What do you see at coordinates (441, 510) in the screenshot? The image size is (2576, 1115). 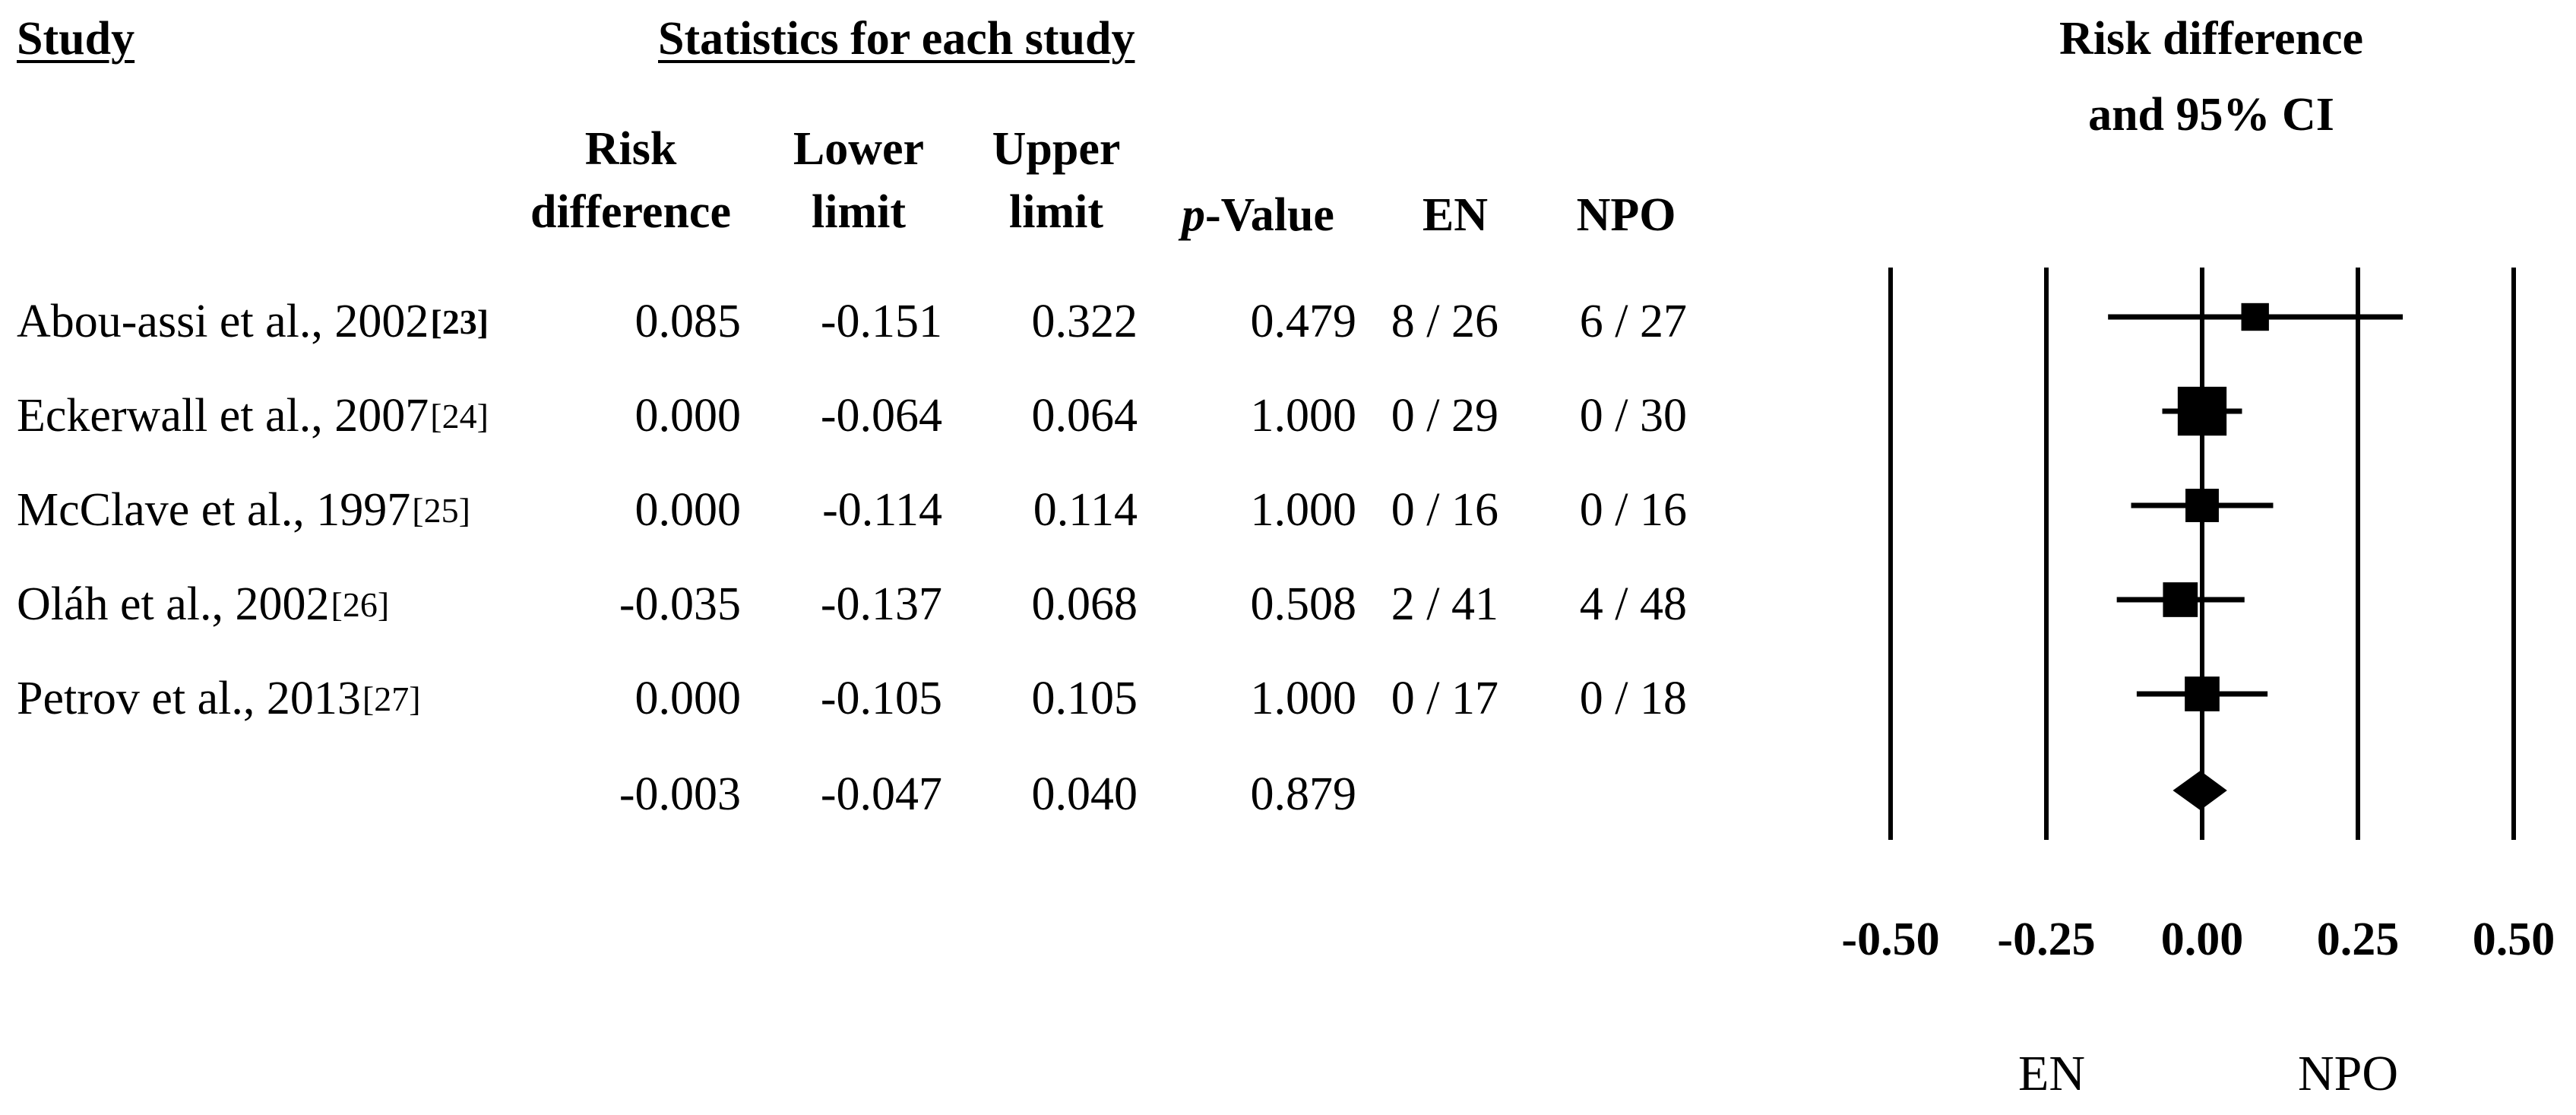 I see `study-reference: [25]` at bounding box center [441, 510].